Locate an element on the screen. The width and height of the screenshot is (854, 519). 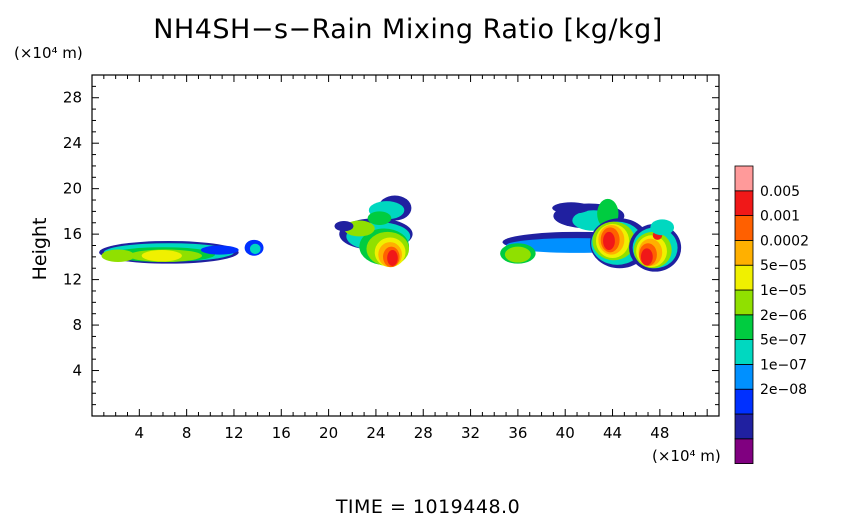
colorbar-label: 1e−05 is located at coordinates (783, 291).